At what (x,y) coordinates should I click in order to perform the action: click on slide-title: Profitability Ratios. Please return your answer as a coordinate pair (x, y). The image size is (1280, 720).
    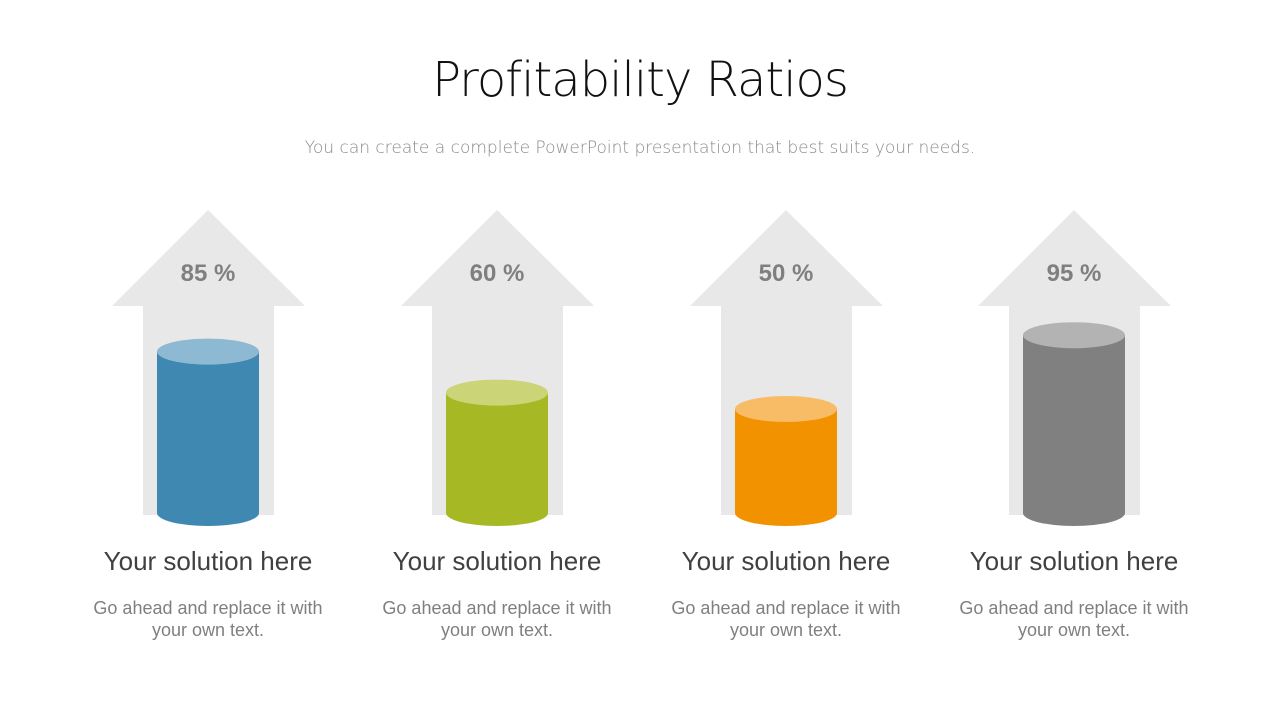
    Looking at the image, I should click on (640, 80).